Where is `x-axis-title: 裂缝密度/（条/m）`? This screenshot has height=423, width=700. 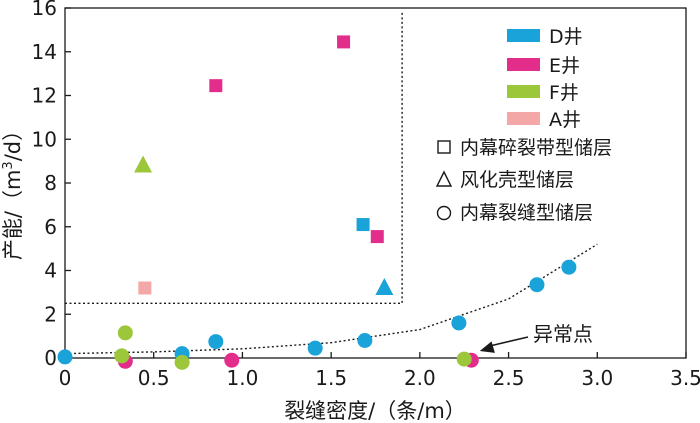
x-axis-title: 裂缝密度/（条/m） is located at coordinates (375, 411).